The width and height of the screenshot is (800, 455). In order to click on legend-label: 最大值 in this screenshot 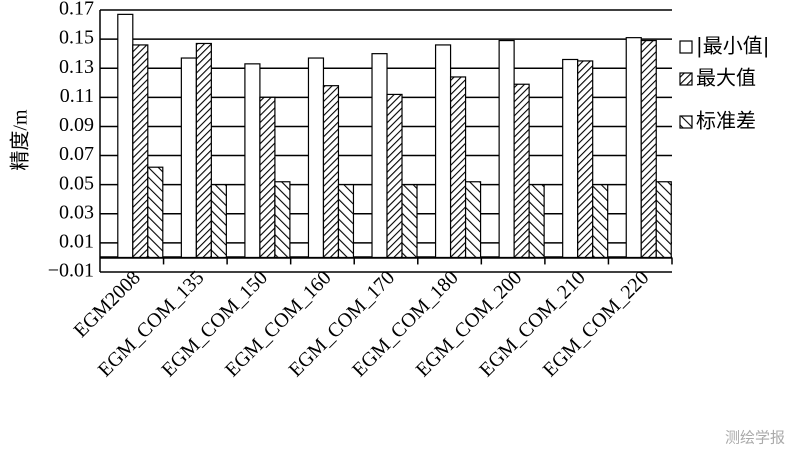, I will do `click(726, 78)`.